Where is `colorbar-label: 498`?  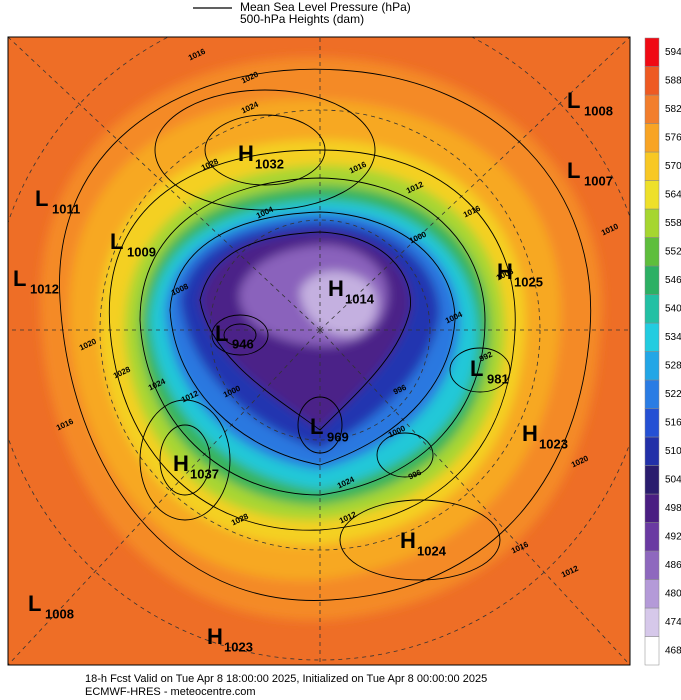 colorbar-label: 498 is located at coordinates (673, 508).